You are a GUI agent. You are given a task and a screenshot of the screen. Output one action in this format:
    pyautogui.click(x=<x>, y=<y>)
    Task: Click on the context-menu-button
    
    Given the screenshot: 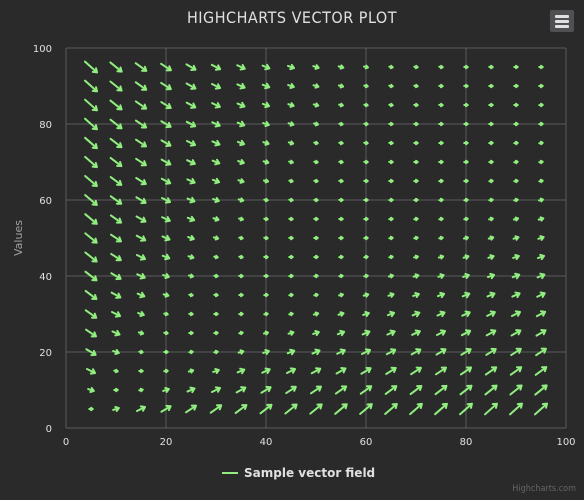 What is the action you would take?
    pyautogui.click(x=562, y=21)
    